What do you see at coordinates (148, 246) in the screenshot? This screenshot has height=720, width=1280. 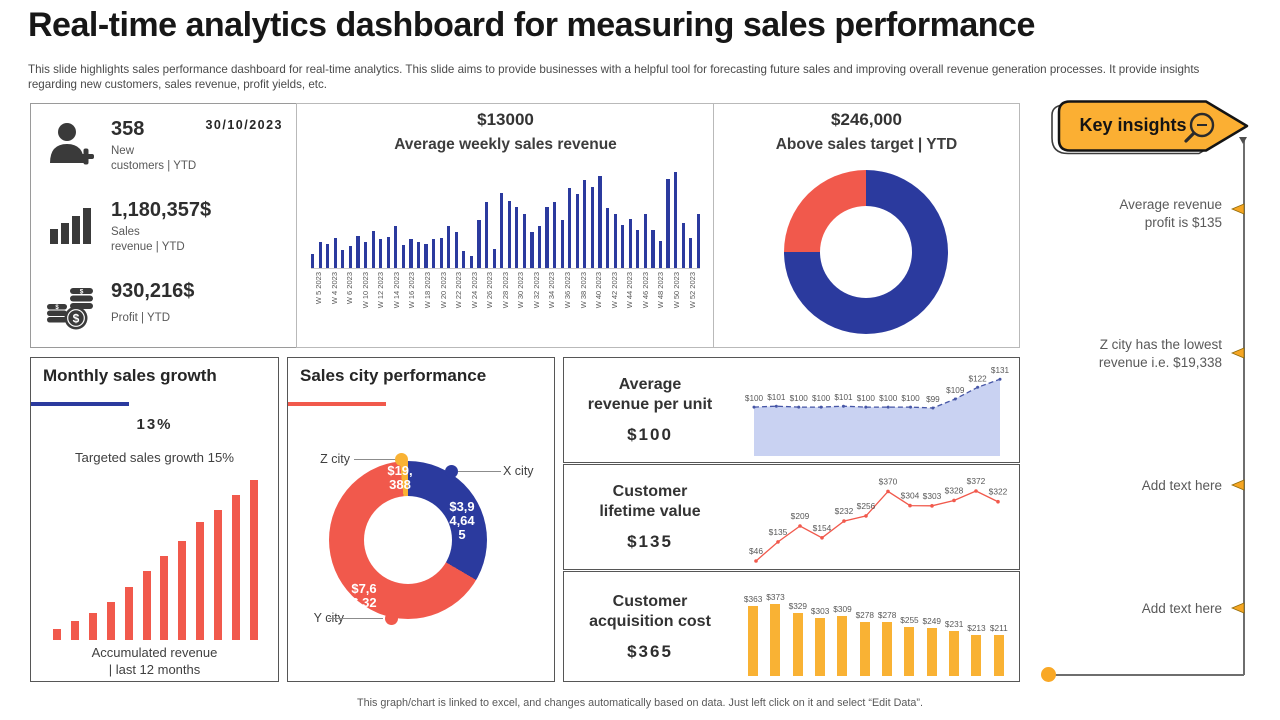 I see `kpi-label-line2: revenue | YTD` at bounding box center [148, 246].